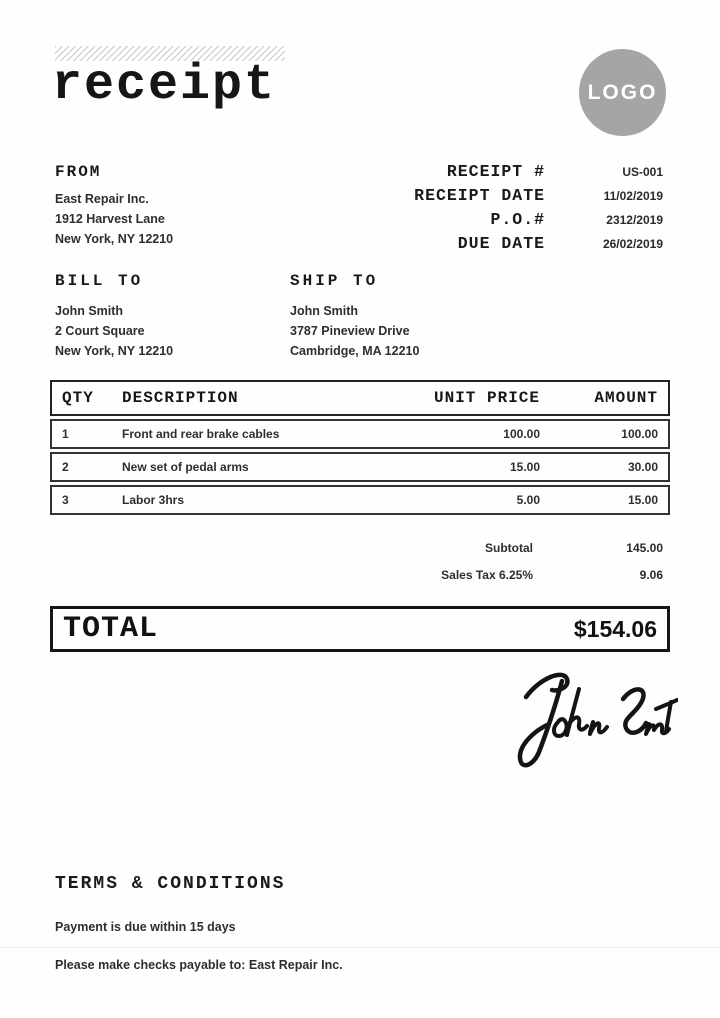 The height and width of the screenshot is (1018, 720). I want to click on logo-text: LOGO, so click(622, 92).